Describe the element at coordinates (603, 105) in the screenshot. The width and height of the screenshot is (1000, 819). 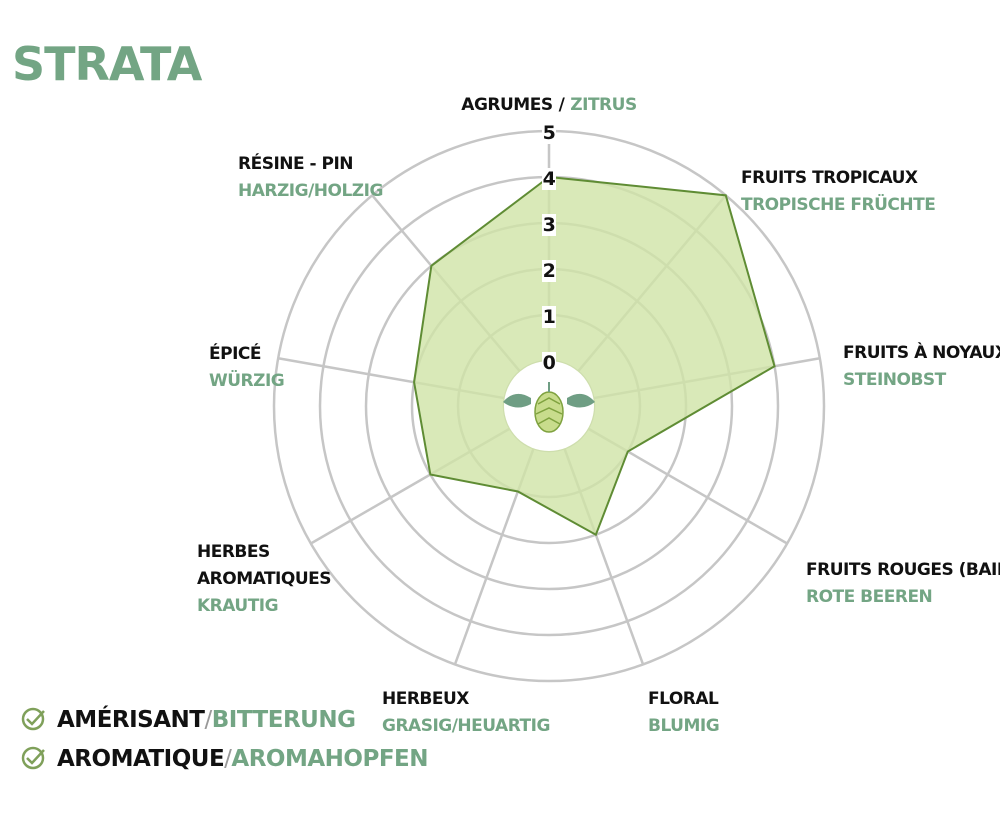
I see `axis-label-translation: ZITRUS` at that location.